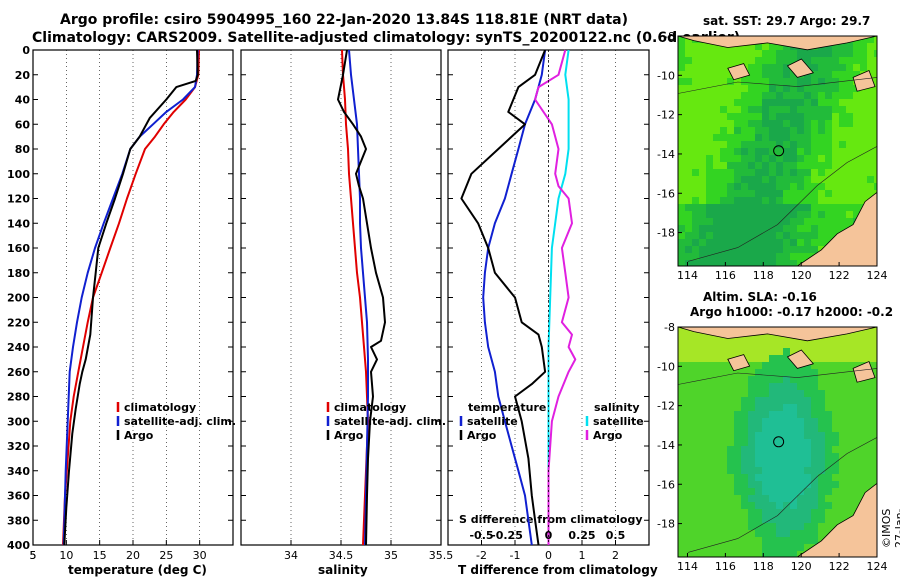  What do you see at coordinates (777, 442) in the screenshot?
I see `map-field` at bounding box center [777, 442].